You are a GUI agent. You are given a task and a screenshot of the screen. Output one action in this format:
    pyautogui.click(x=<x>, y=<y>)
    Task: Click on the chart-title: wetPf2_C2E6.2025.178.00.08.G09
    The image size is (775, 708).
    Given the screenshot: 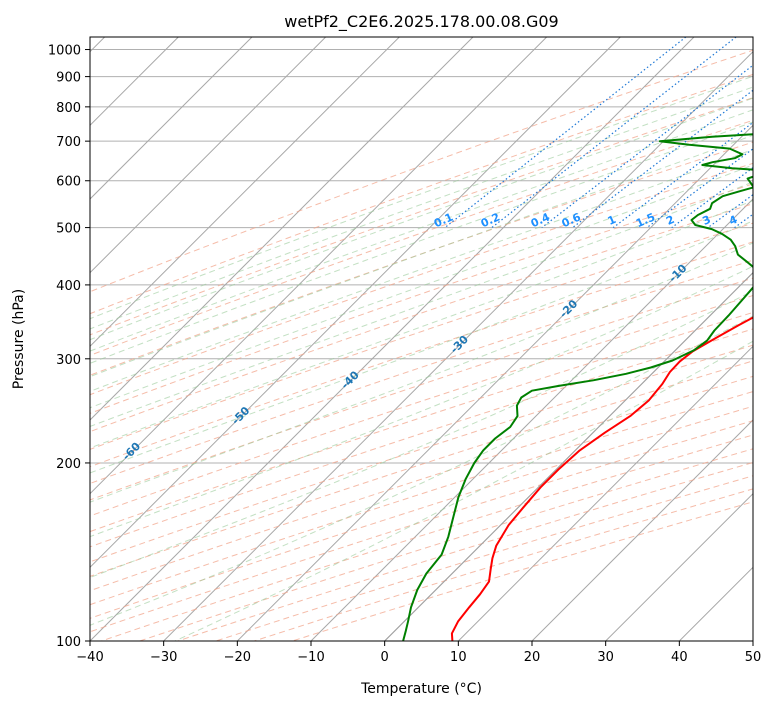 What is the action you would take?
    pyautogui.click(x=421, y=22)
    